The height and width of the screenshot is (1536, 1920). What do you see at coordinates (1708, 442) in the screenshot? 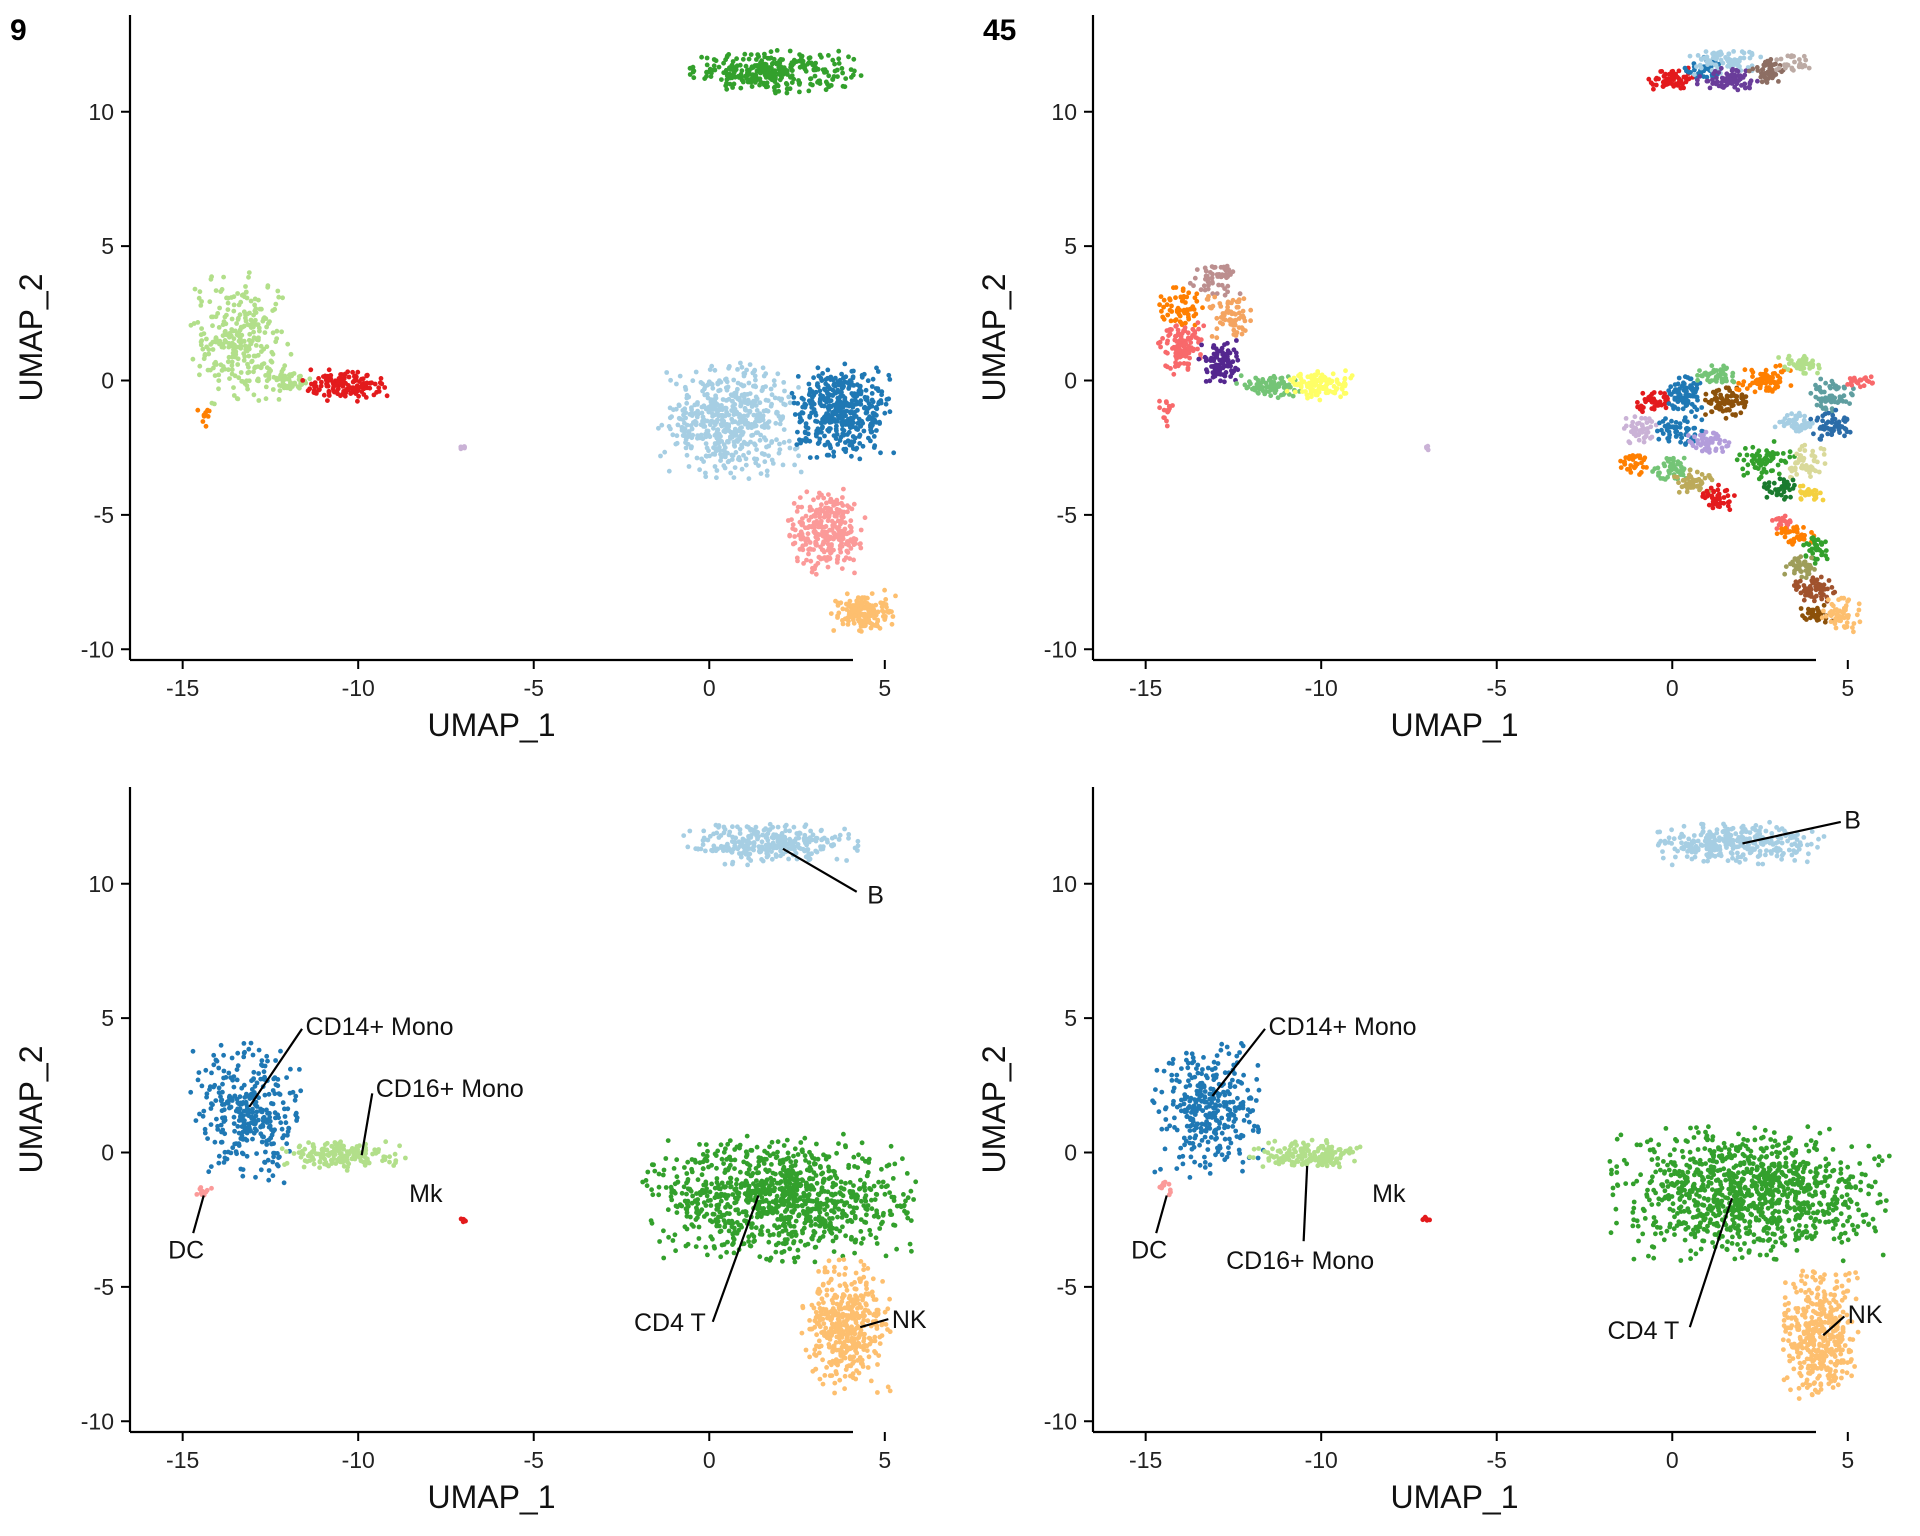
I see `cluster-points` at bounding box center [1708, 442].